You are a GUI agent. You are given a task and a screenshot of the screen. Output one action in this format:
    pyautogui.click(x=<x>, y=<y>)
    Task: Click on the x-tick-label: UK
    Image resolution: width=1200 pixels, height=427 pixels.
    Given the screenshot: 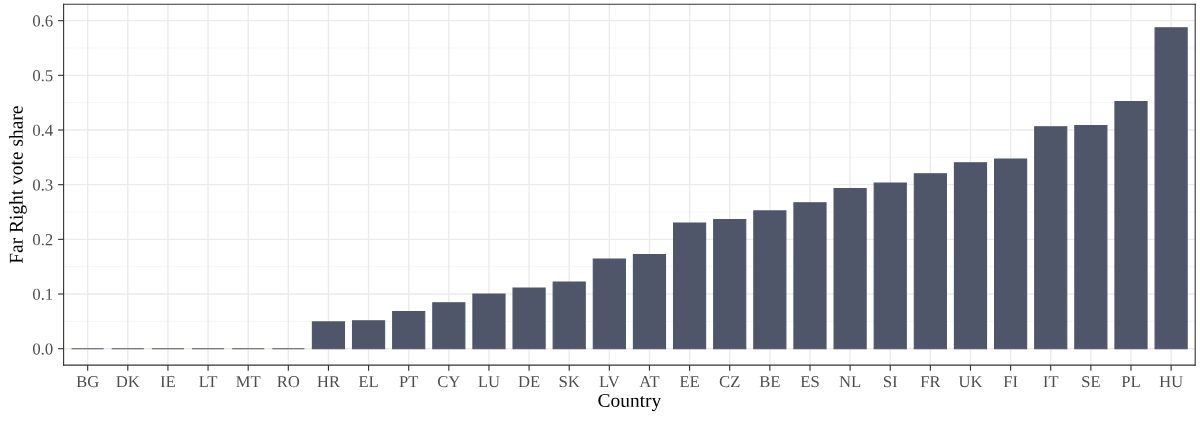 What is the action you would take?
    pyautogui.click(x=970, y=382)
    